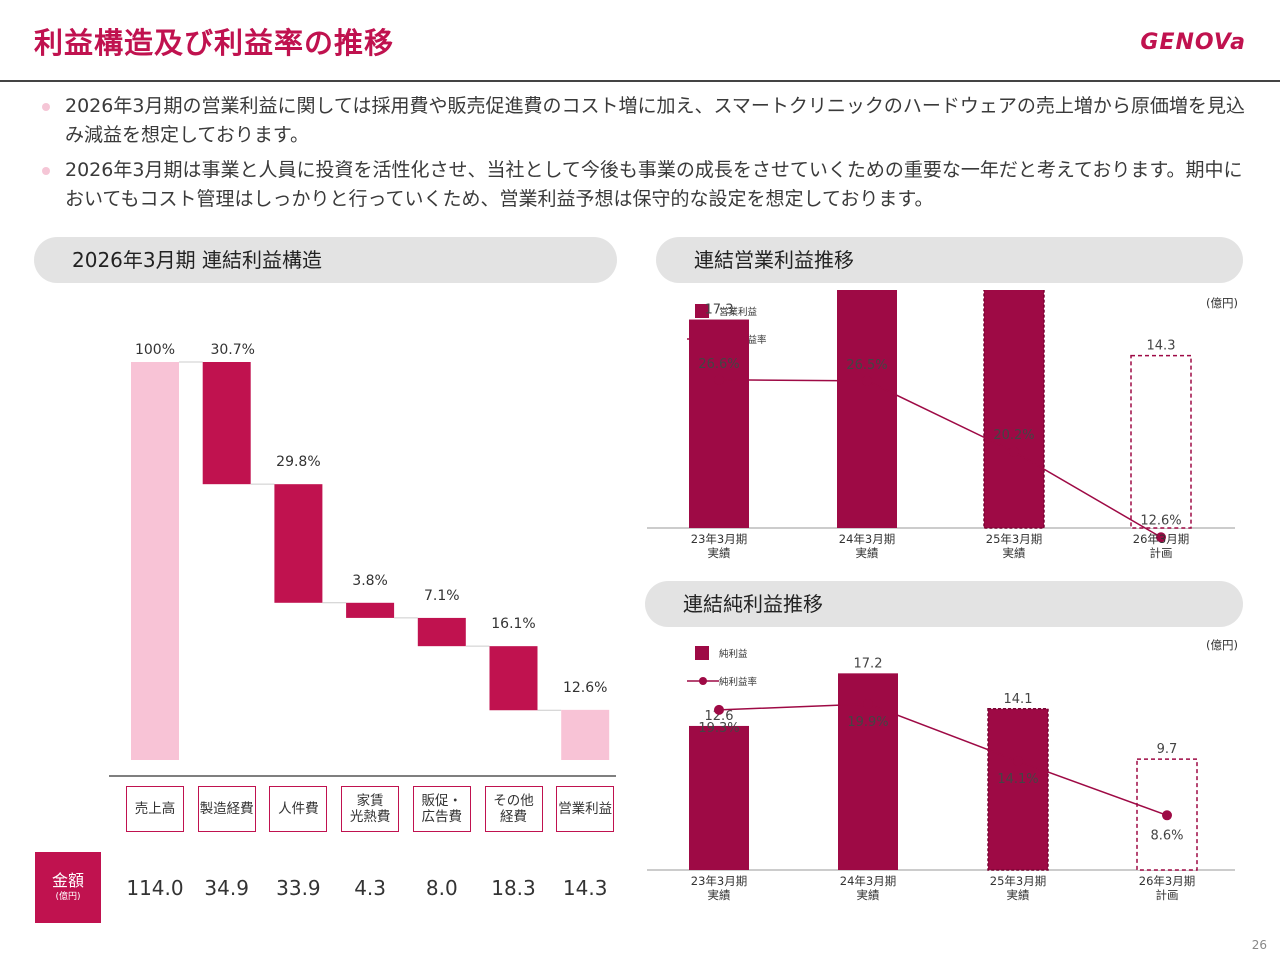 This screenshot has height=960, width=1280. I want to click on page-title: 利益構造及び利益率の推移, so click(214, 43).